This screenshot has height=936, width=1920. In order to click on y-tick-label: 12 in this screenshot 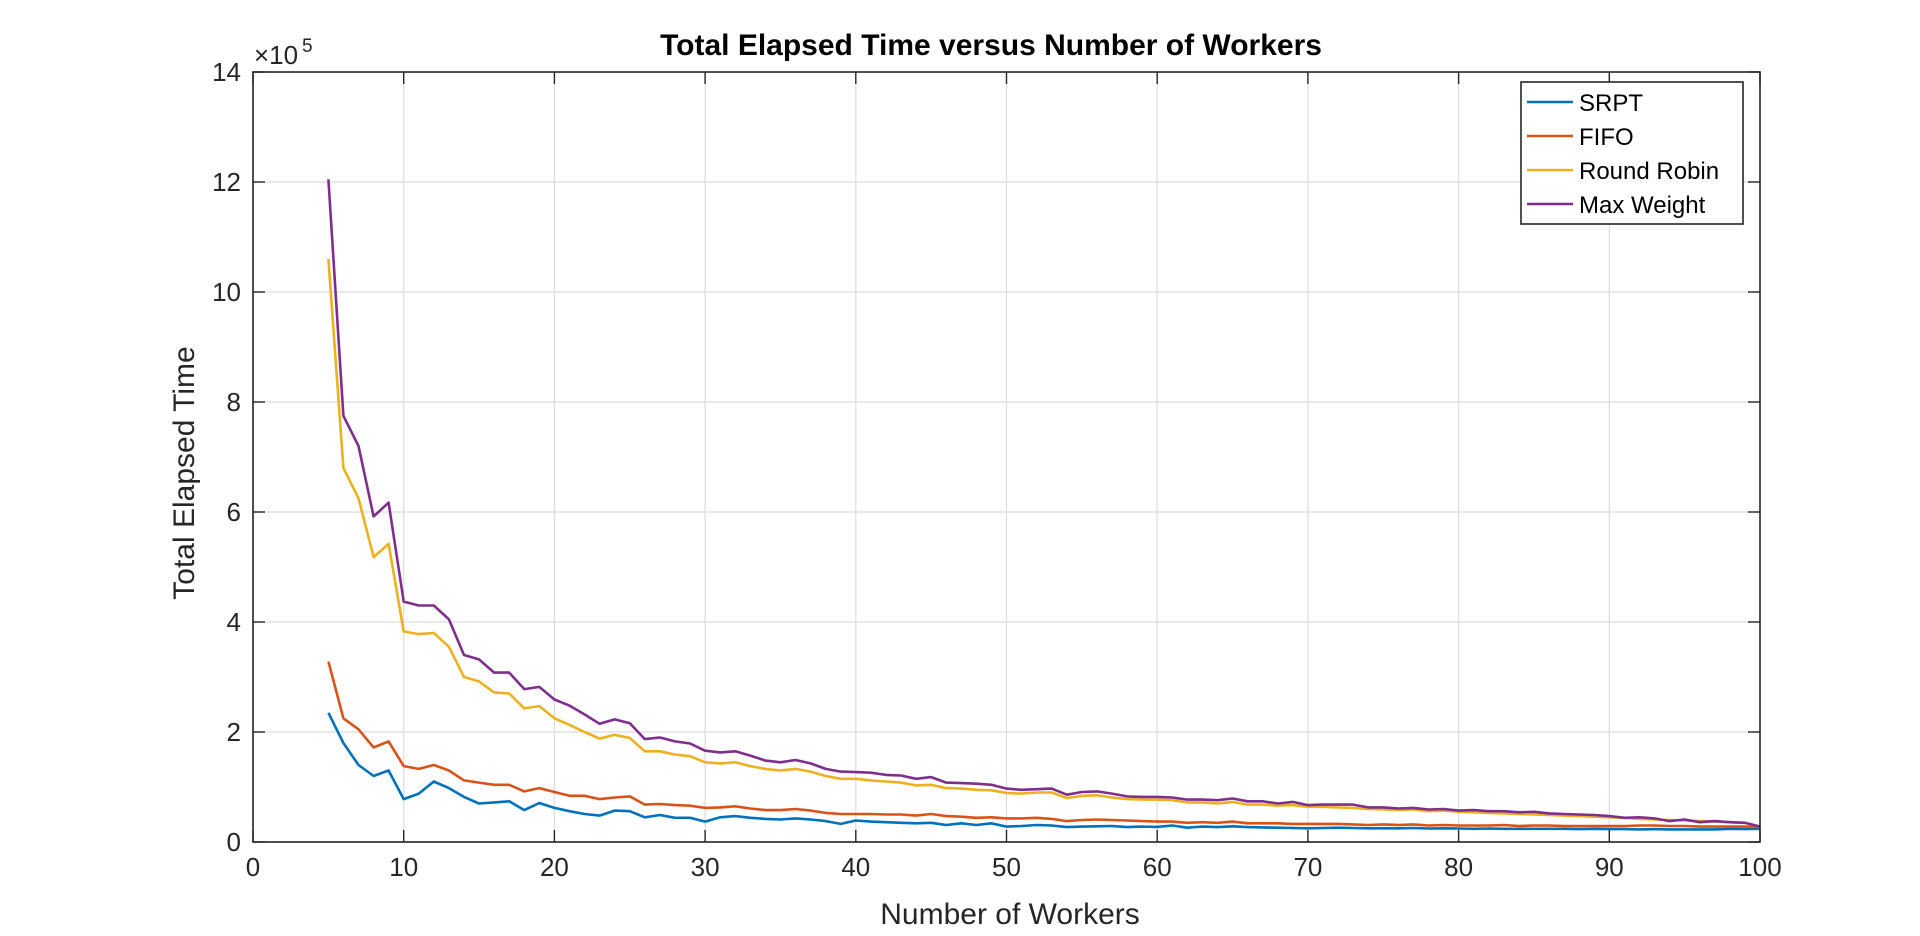, I will do `click(226, 182)`.